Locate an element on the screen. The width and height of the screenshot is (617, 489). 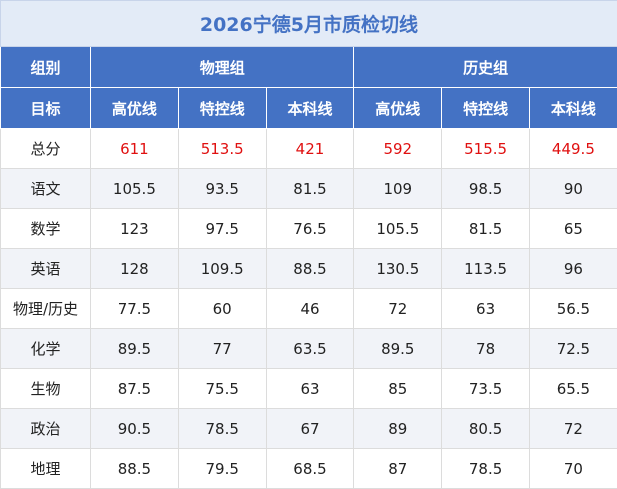
table-row: 语文 105.5 93.5 81.5 109 98.5 90 is located at coordinates (308, 188).